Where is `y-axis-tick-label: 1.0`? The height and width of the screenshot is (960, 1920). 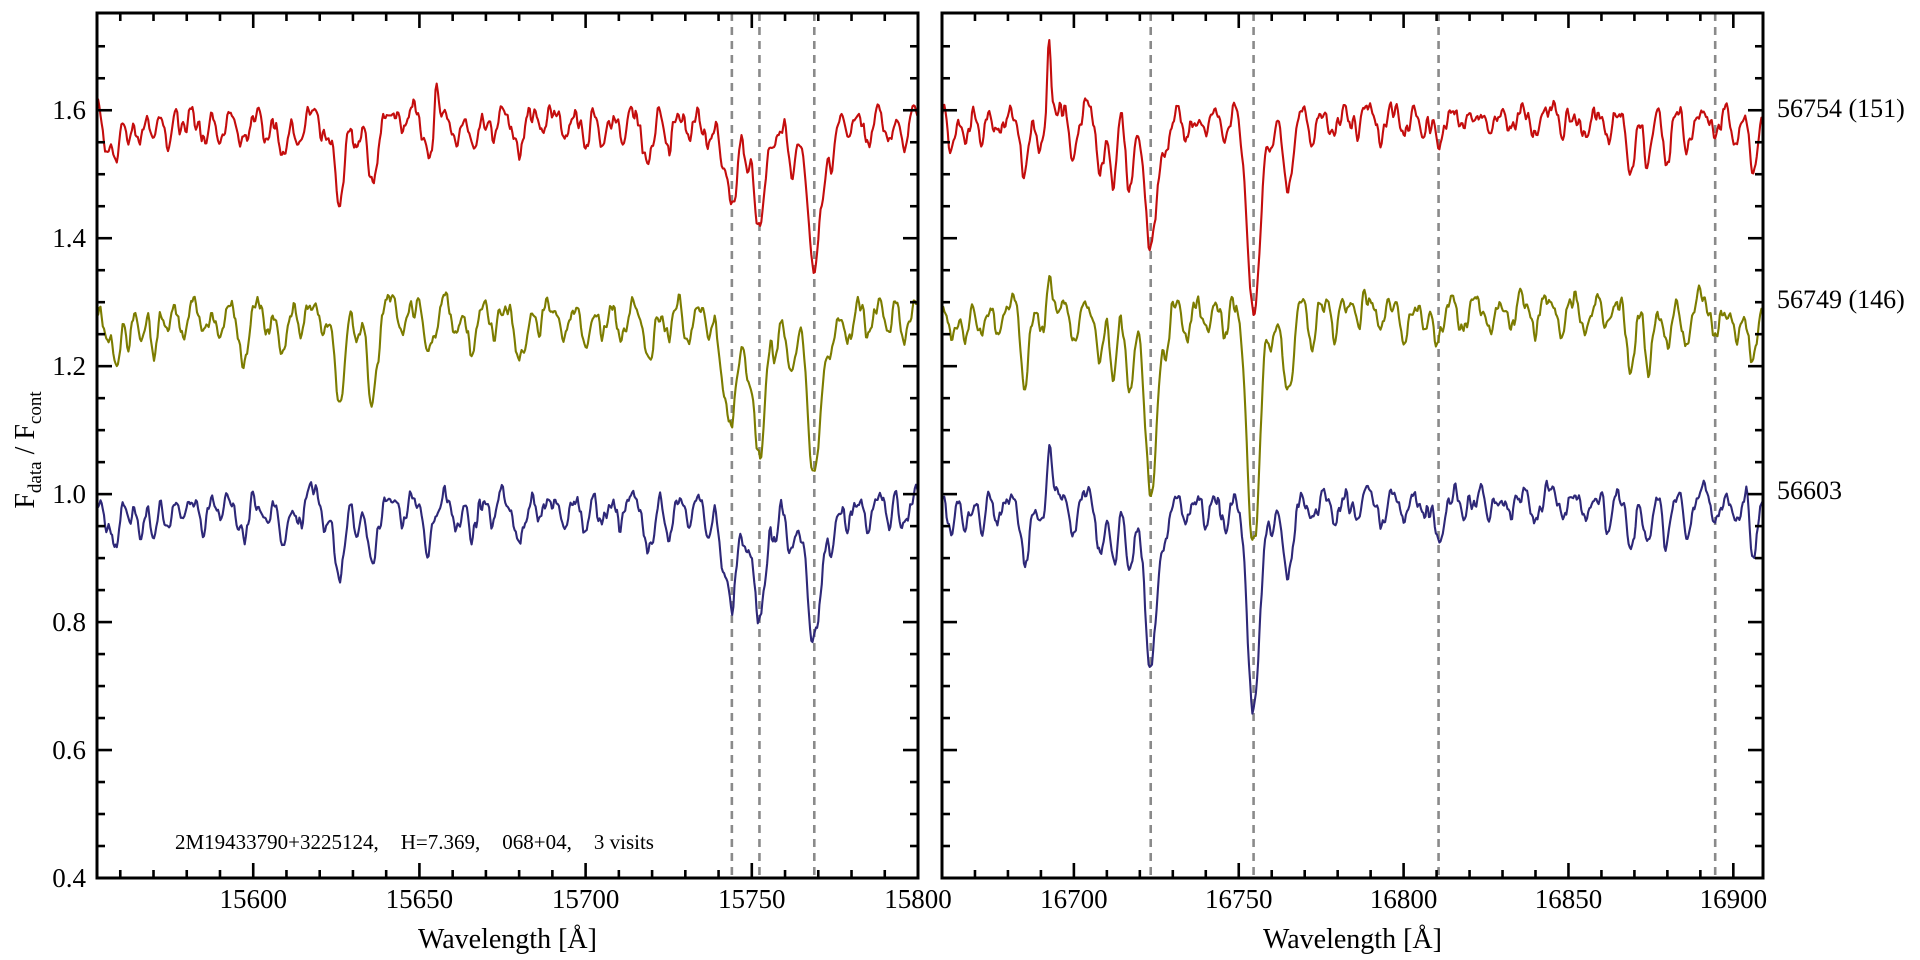
y-axis-tick-label: 1.0 is located at coordinates (69, 494).